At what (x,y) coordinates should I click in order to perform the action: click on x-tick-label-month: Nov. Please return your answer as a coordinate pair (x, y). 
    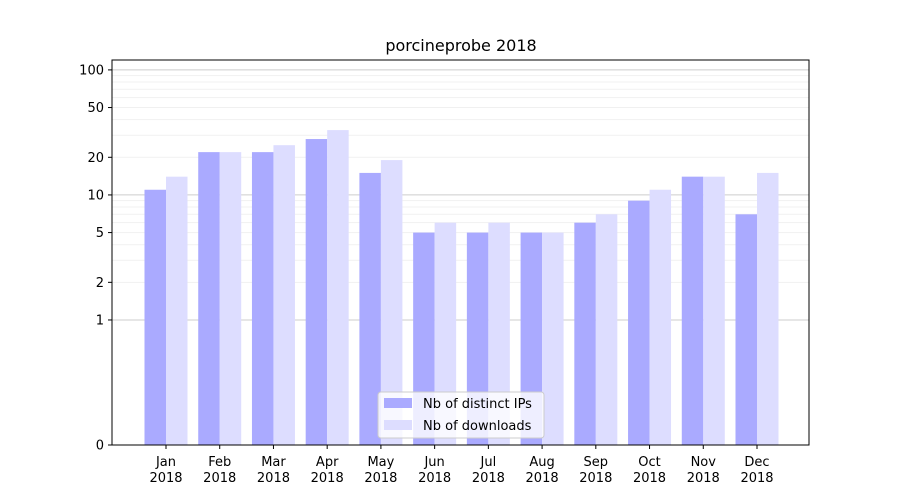
    Looking at the image, I should click on (704, 462).